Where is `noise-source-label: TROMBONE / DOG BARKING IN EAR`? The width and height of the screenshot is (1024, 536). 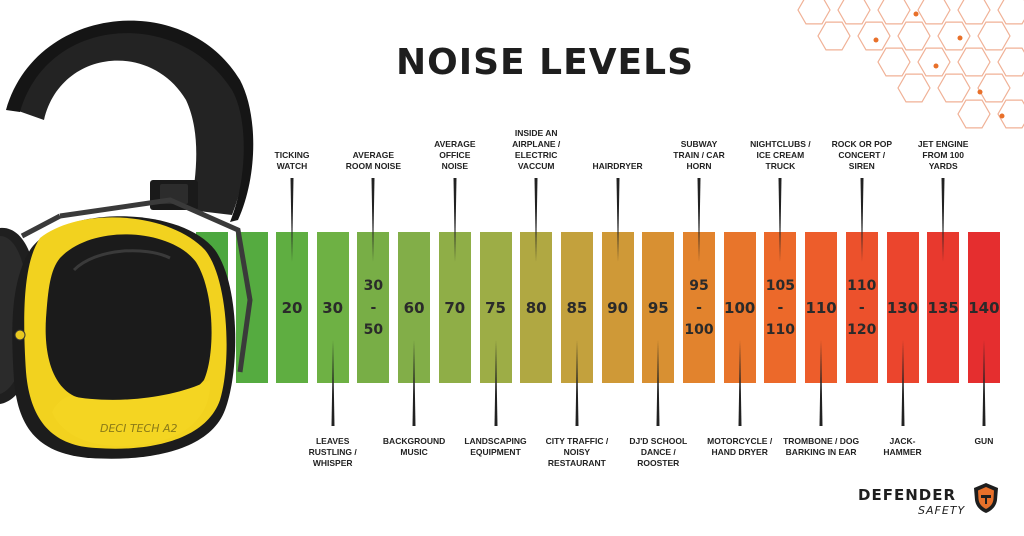 noise-source-label: TROMBONE / DOG BARKING IN EAR is located at coordinates (821, 446).